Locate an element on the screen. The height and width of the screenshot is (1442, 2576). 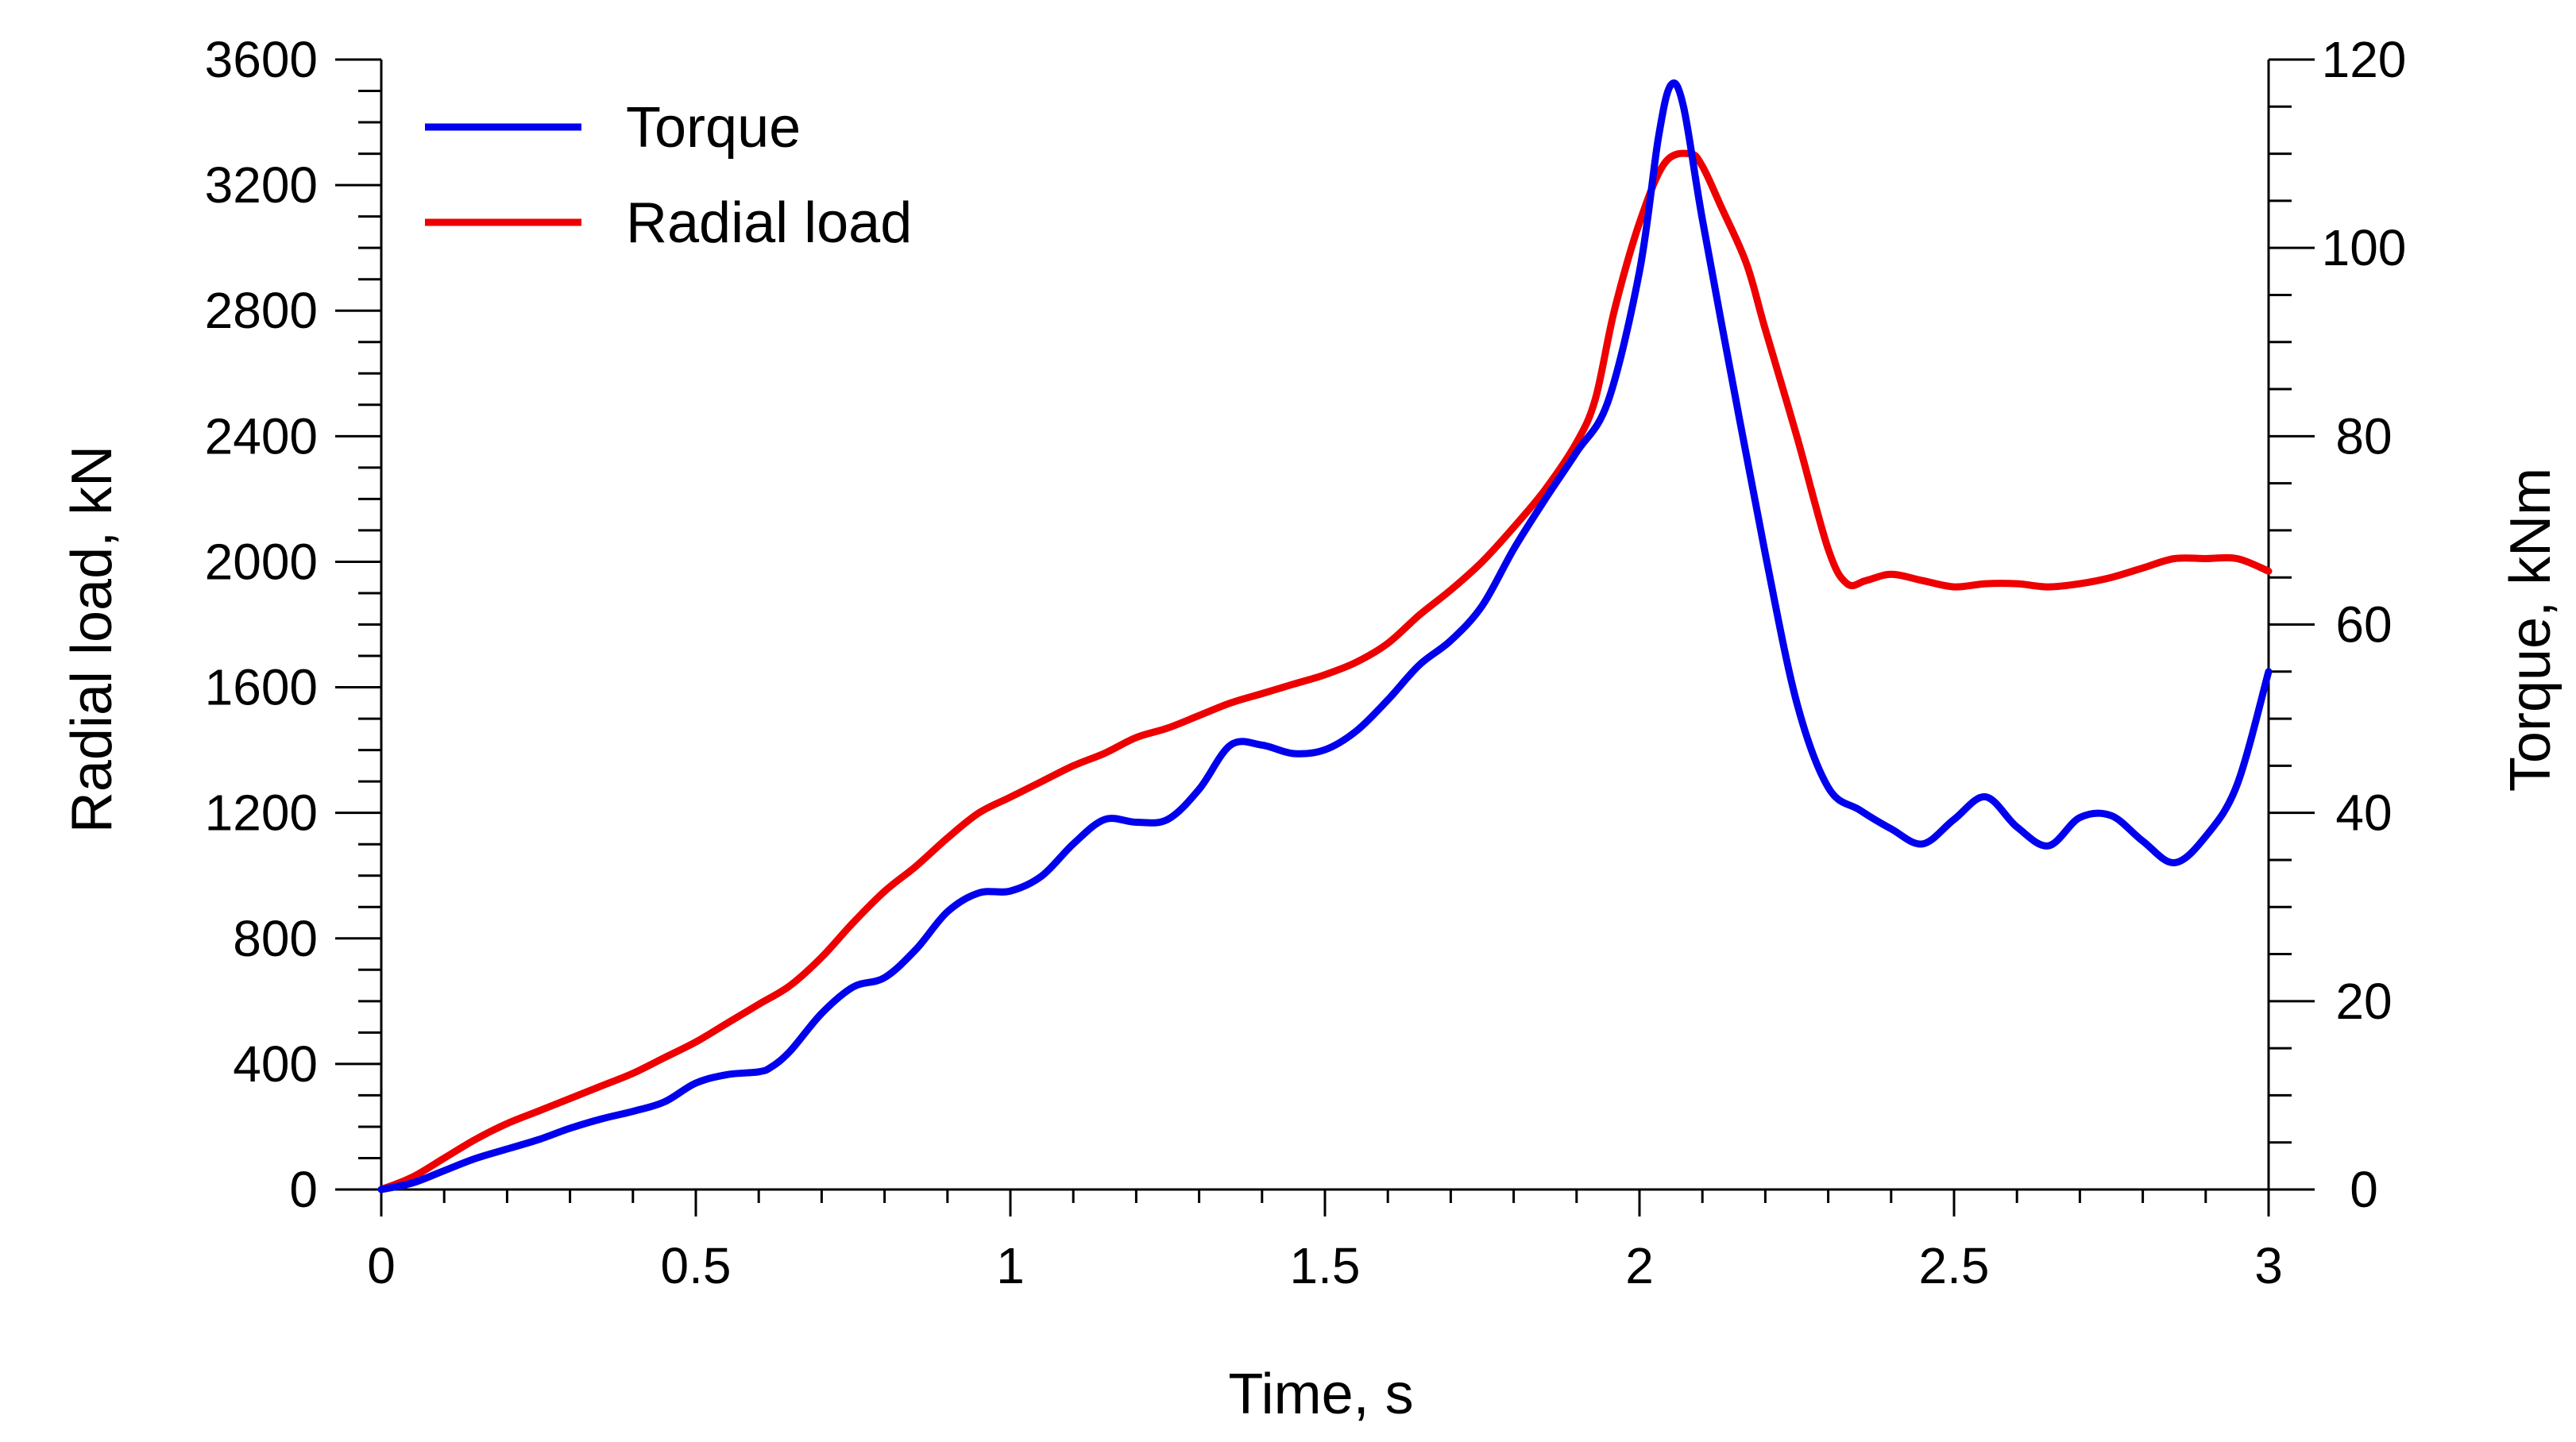
y-right-tick-label: 100 is located at coordinates (2364, 247).